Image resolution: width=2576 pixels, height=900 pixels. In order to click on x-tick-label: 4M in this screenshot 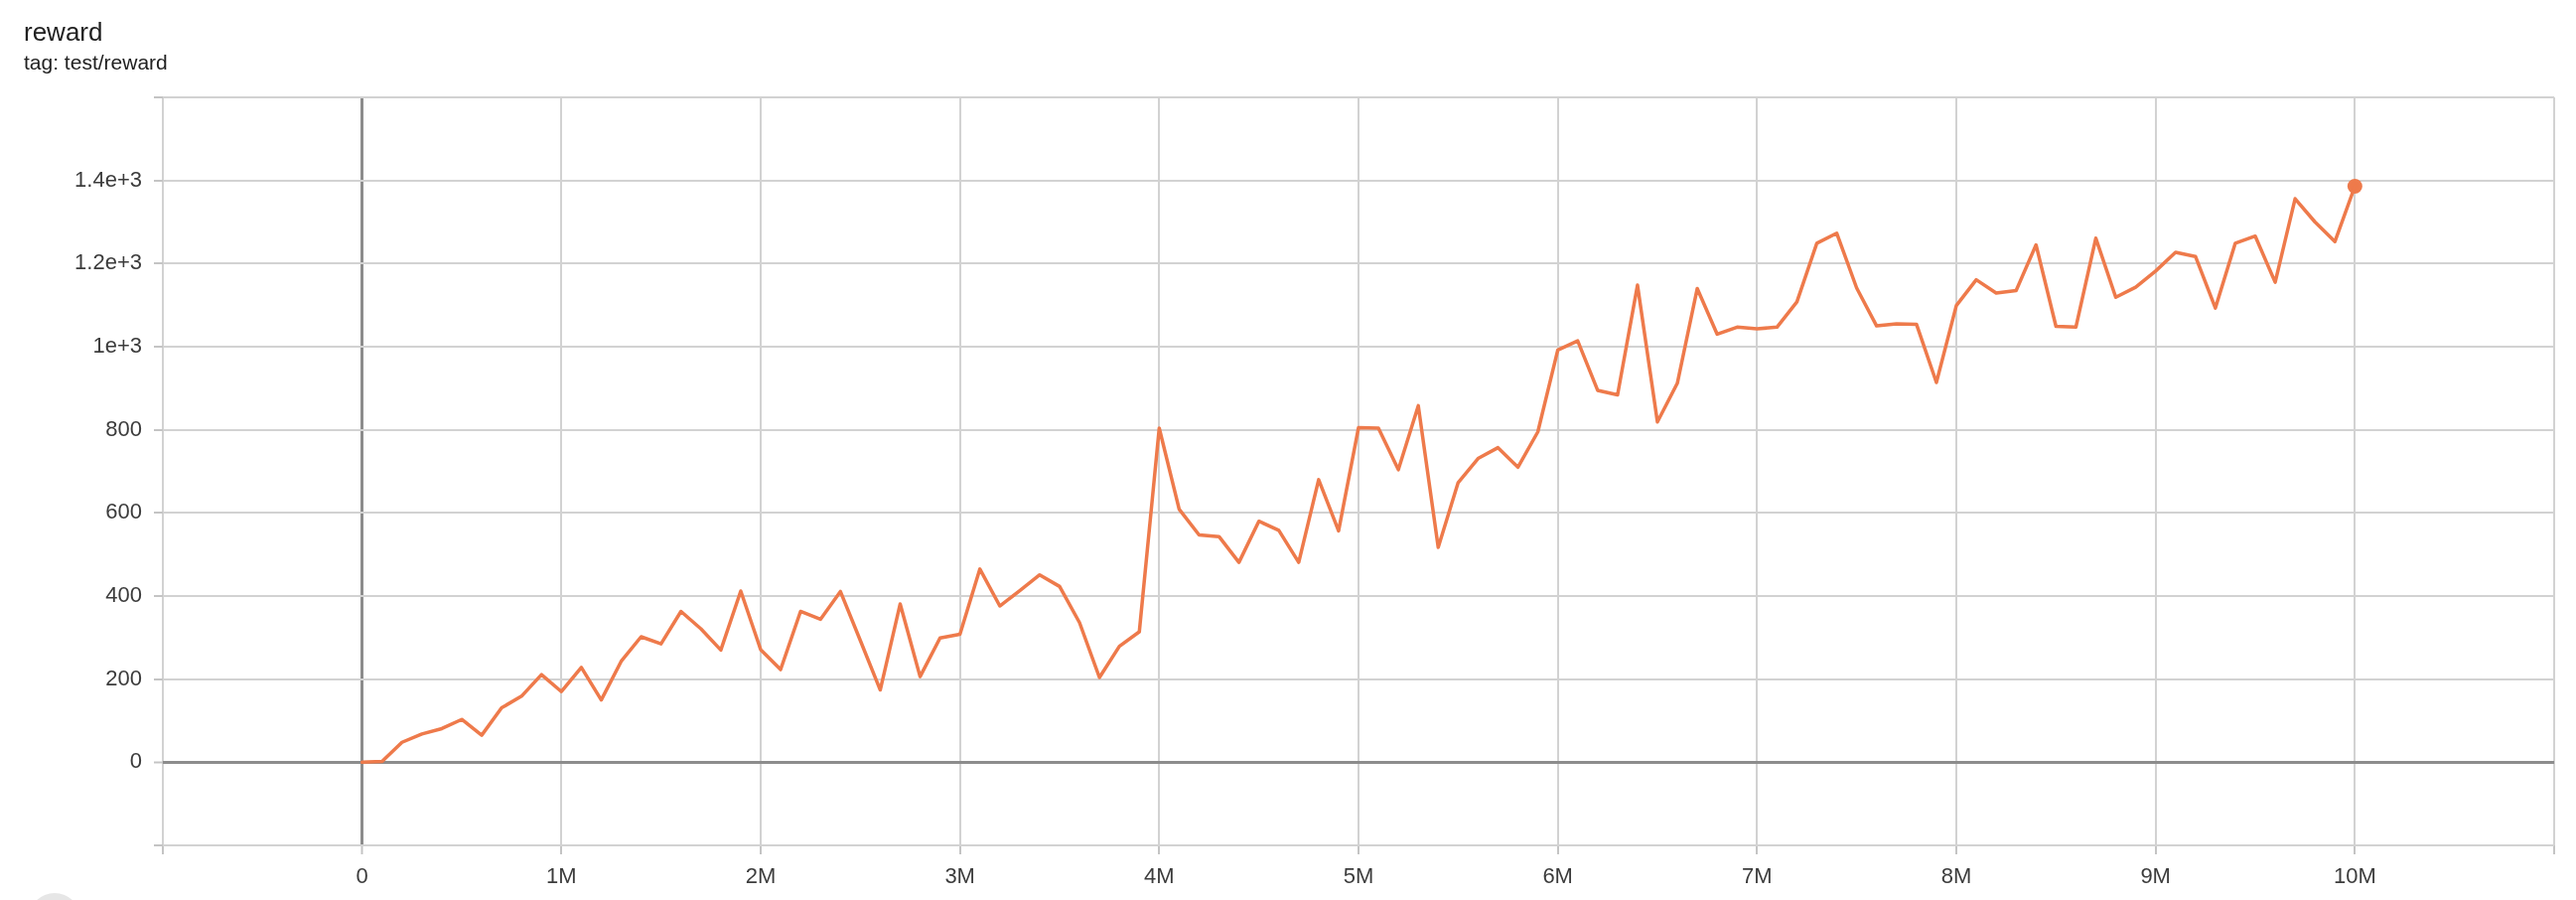, I will do `click(1160, 876)`.